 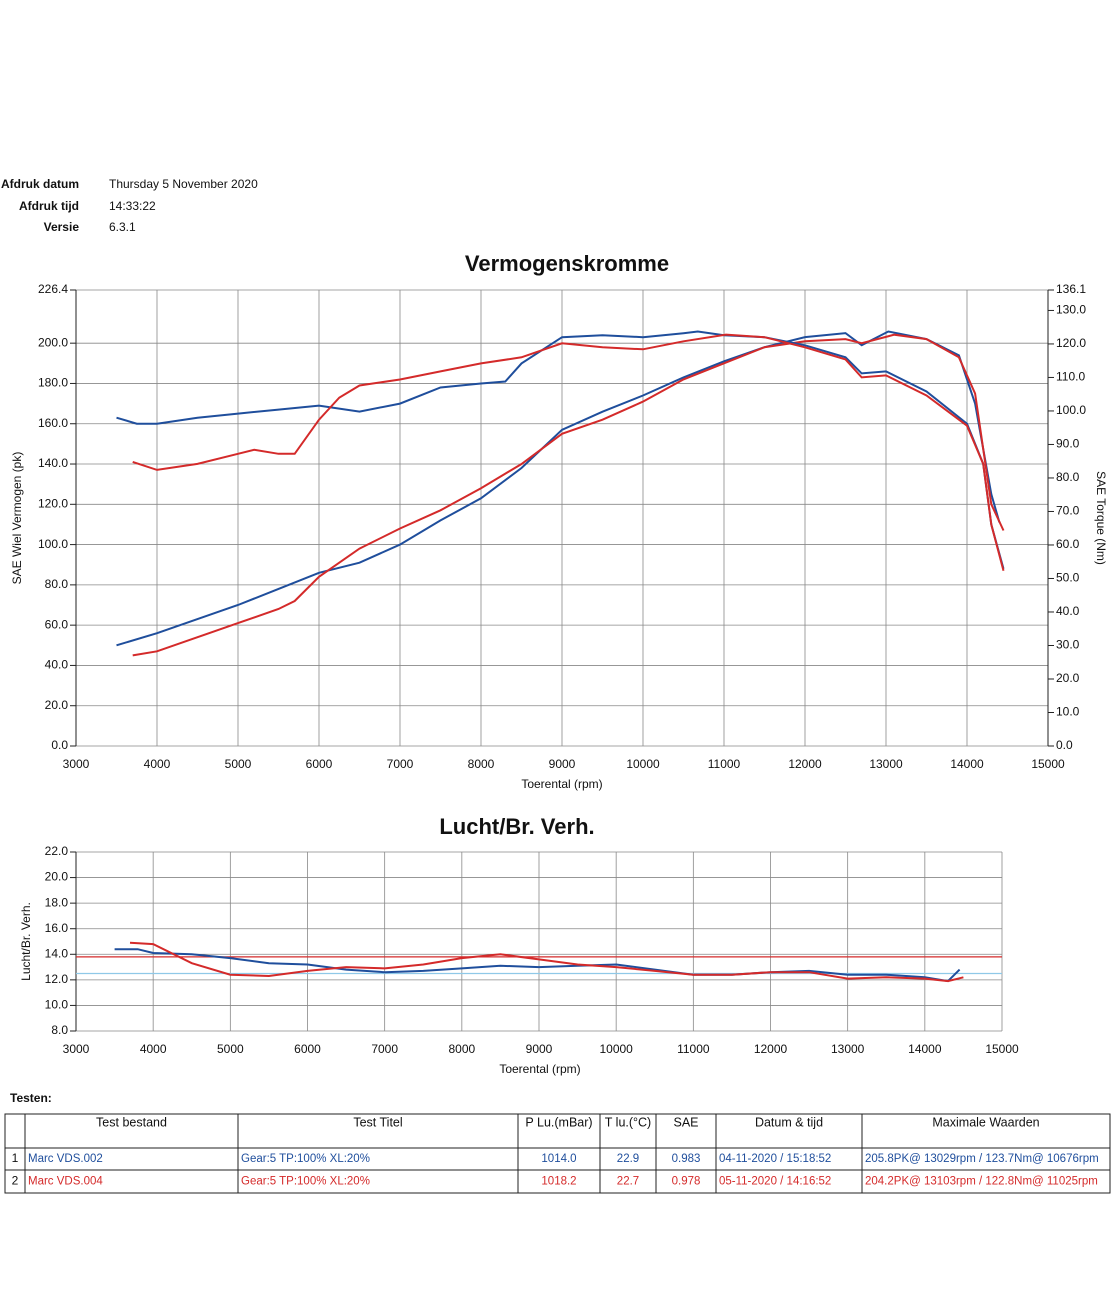 What do you see at coordinates (26, 941) in the screenshot?
I see `y-axis-label: Lucht/Br. Verh.` at bounding box center [26, 941].